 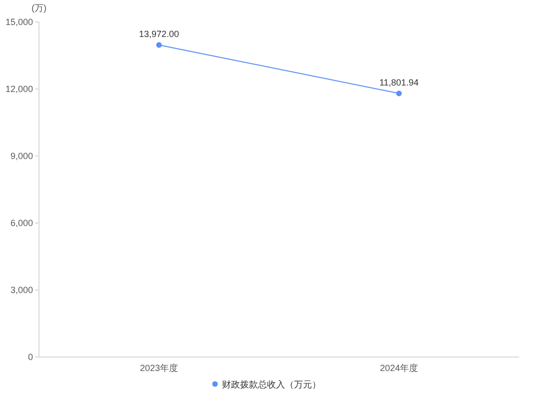 What do you see at coordinates (21, 290) in the screenshot?
I see `y-tick-label: 3,000` at bounding box center [21, 290].